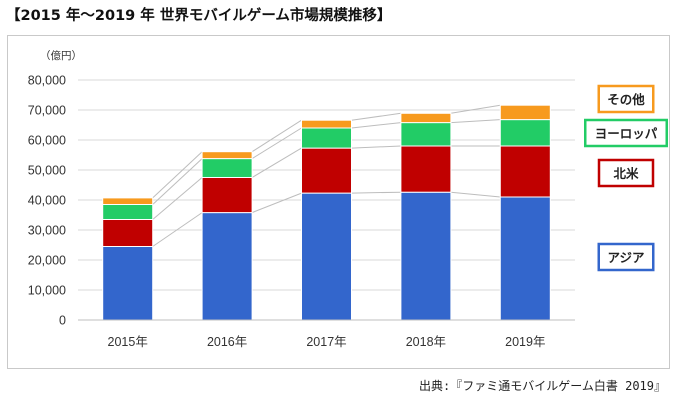 This screenshot has height=401, width=680. I want to click on y-tick-label: 40,000, so click(47, 201).